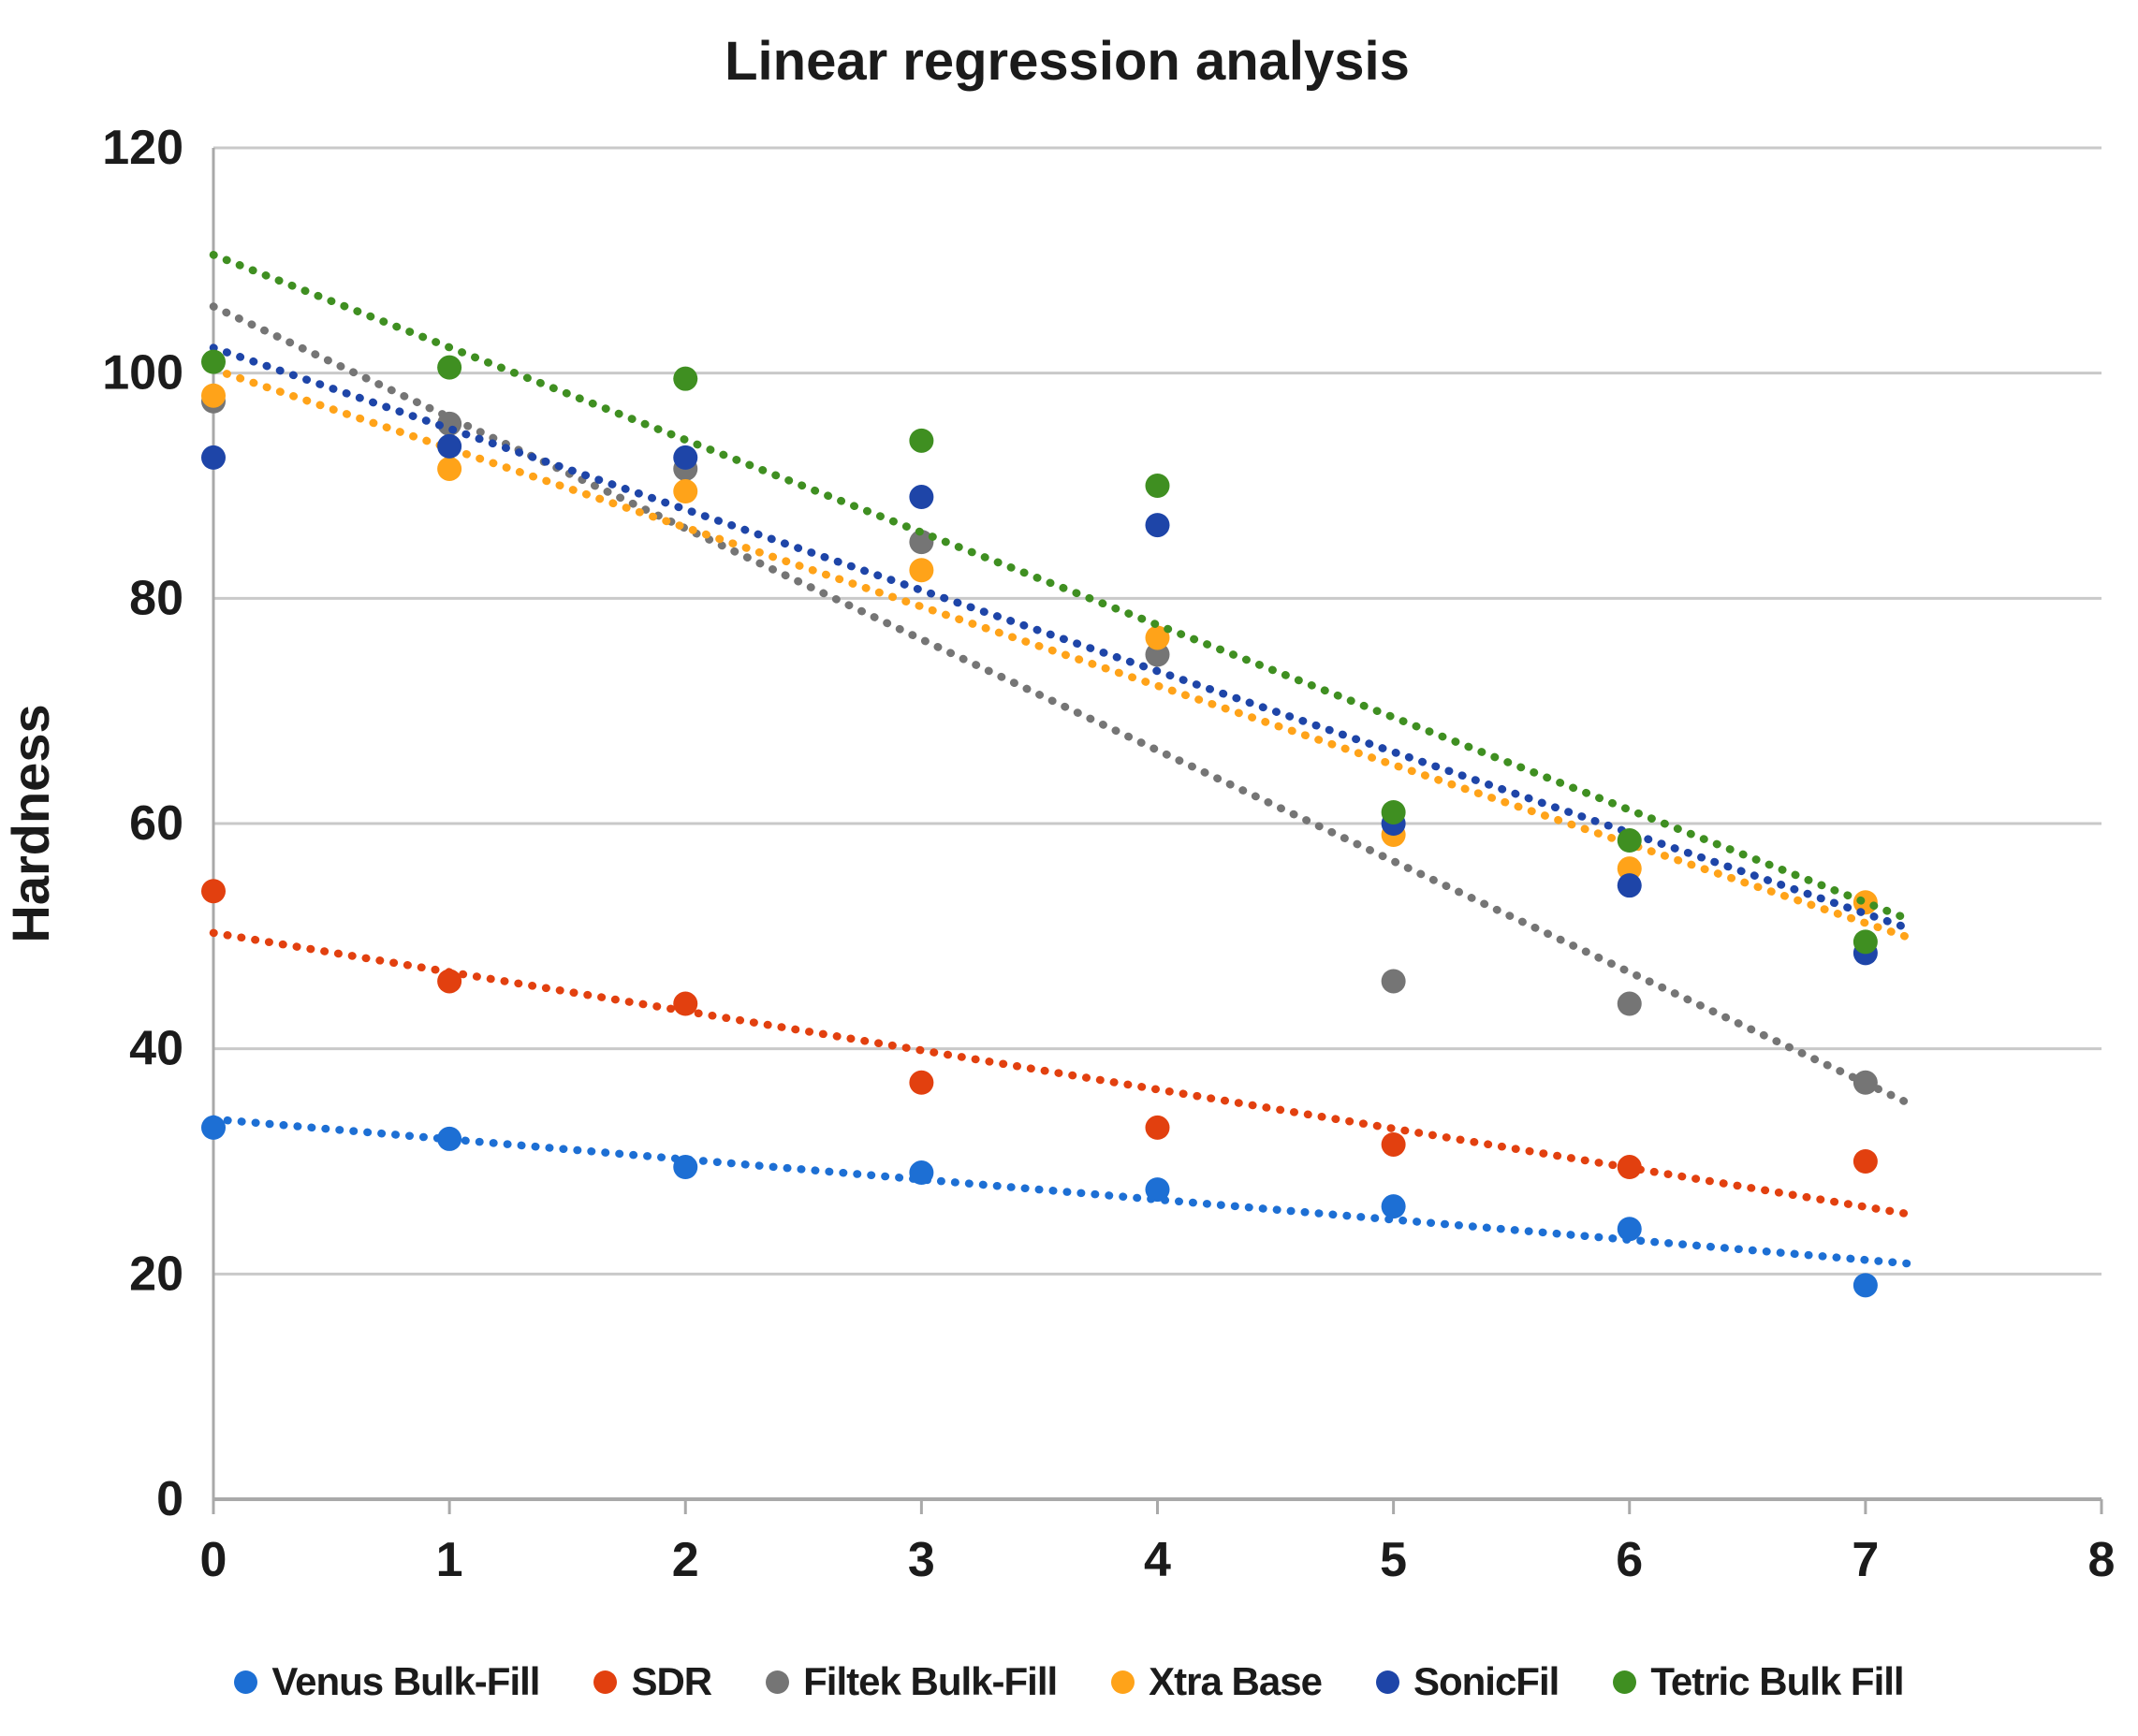 The image size is (2138, 1736). I want to click on legend-item-venus-bulk-fill: Venus Bulk-Fill, so click(387, 1681).